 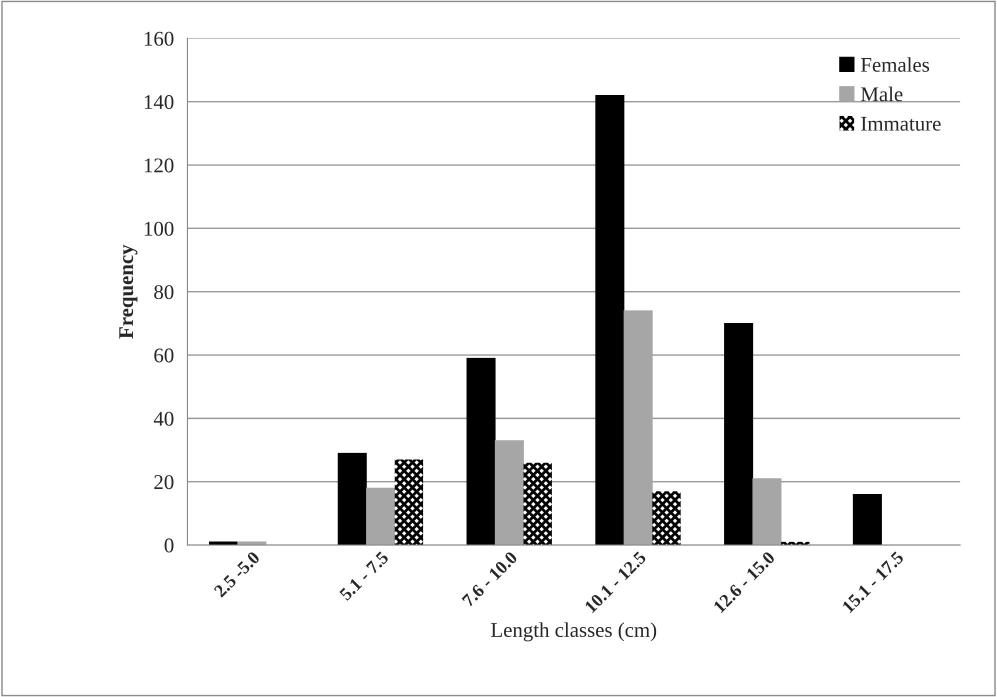 I want to click on y-tick-label: 80, so click(x=164, y=292).